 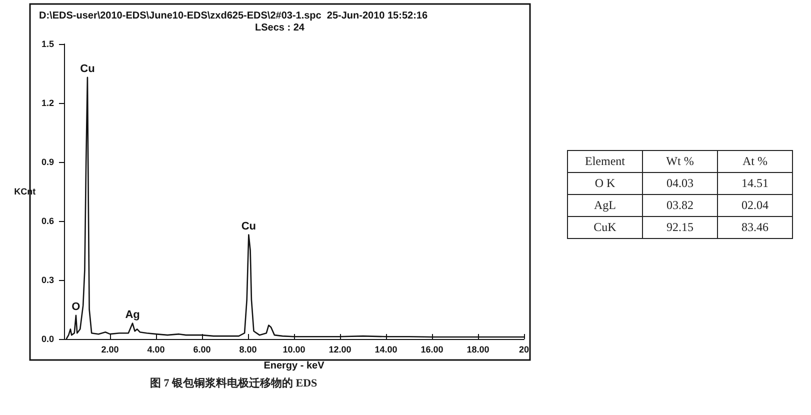 I want to click on x-tick-label: 18.00, so click(x=478, y=349).